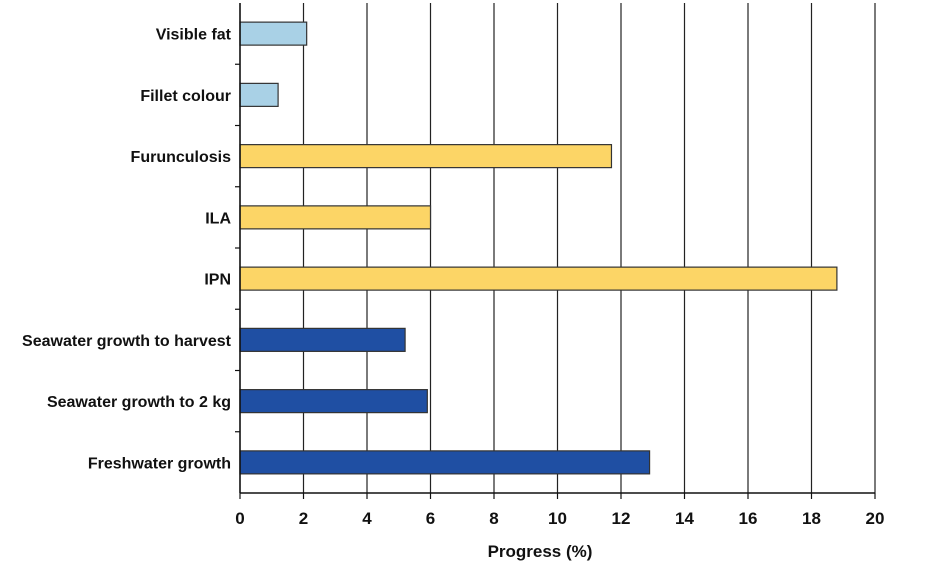 The image size is (937, 573). I want to click on x-tick-label: 12, so click(621, 518).